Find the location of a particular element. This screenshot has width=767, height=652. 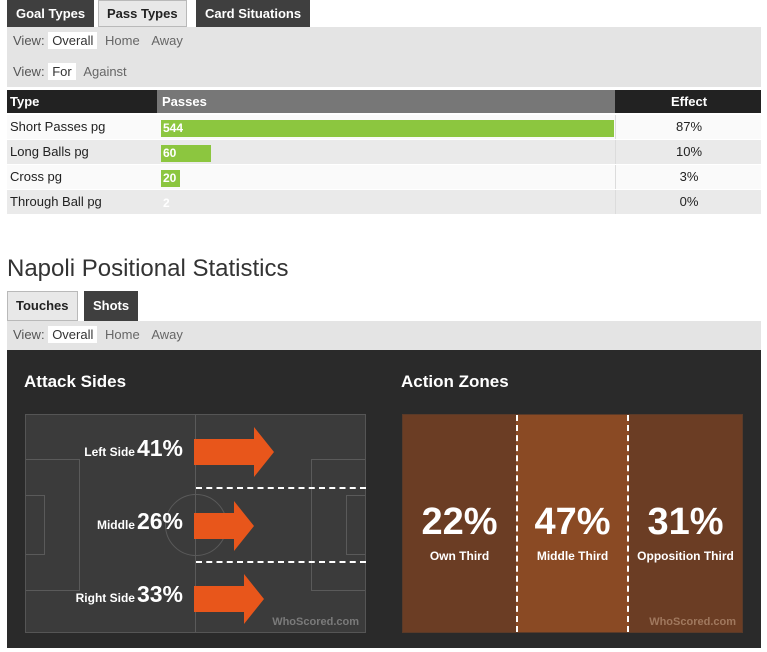

zone-value: 22% is located at coordinates (459, 522).